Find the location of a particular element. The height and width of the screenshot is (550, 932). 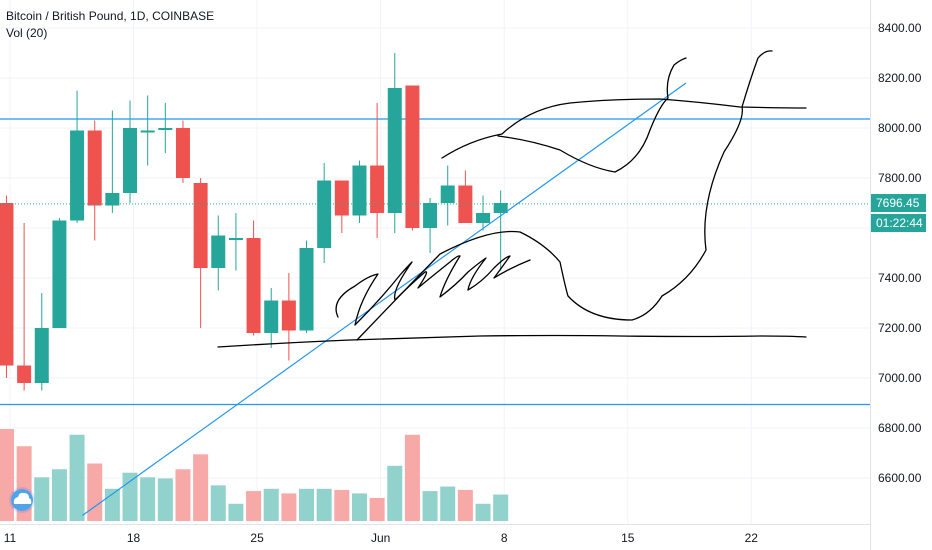

y-tick-label: 7800.00 is located at coordinates (900, 178).